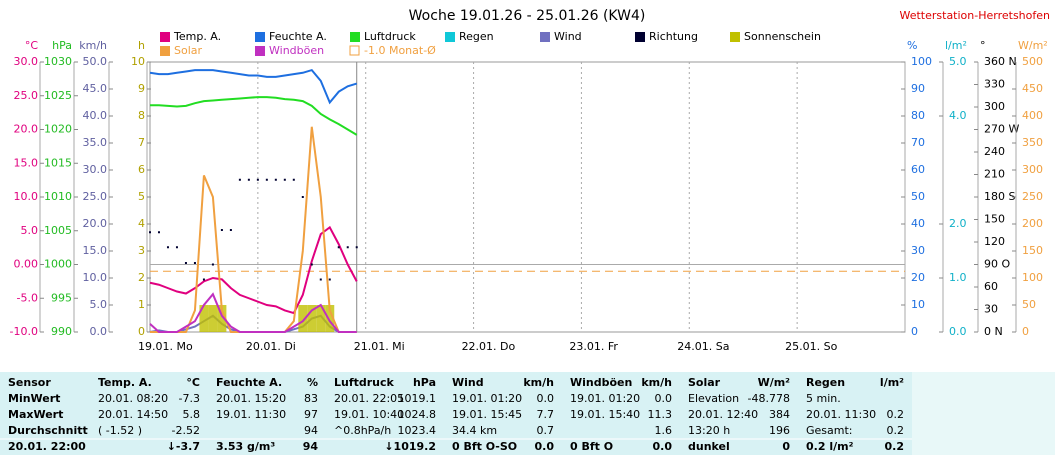  What do you see at coordinates (390, 36) in the screenshot?
I see `legend-label: Luftdruck` at bounding box center [390, 36].